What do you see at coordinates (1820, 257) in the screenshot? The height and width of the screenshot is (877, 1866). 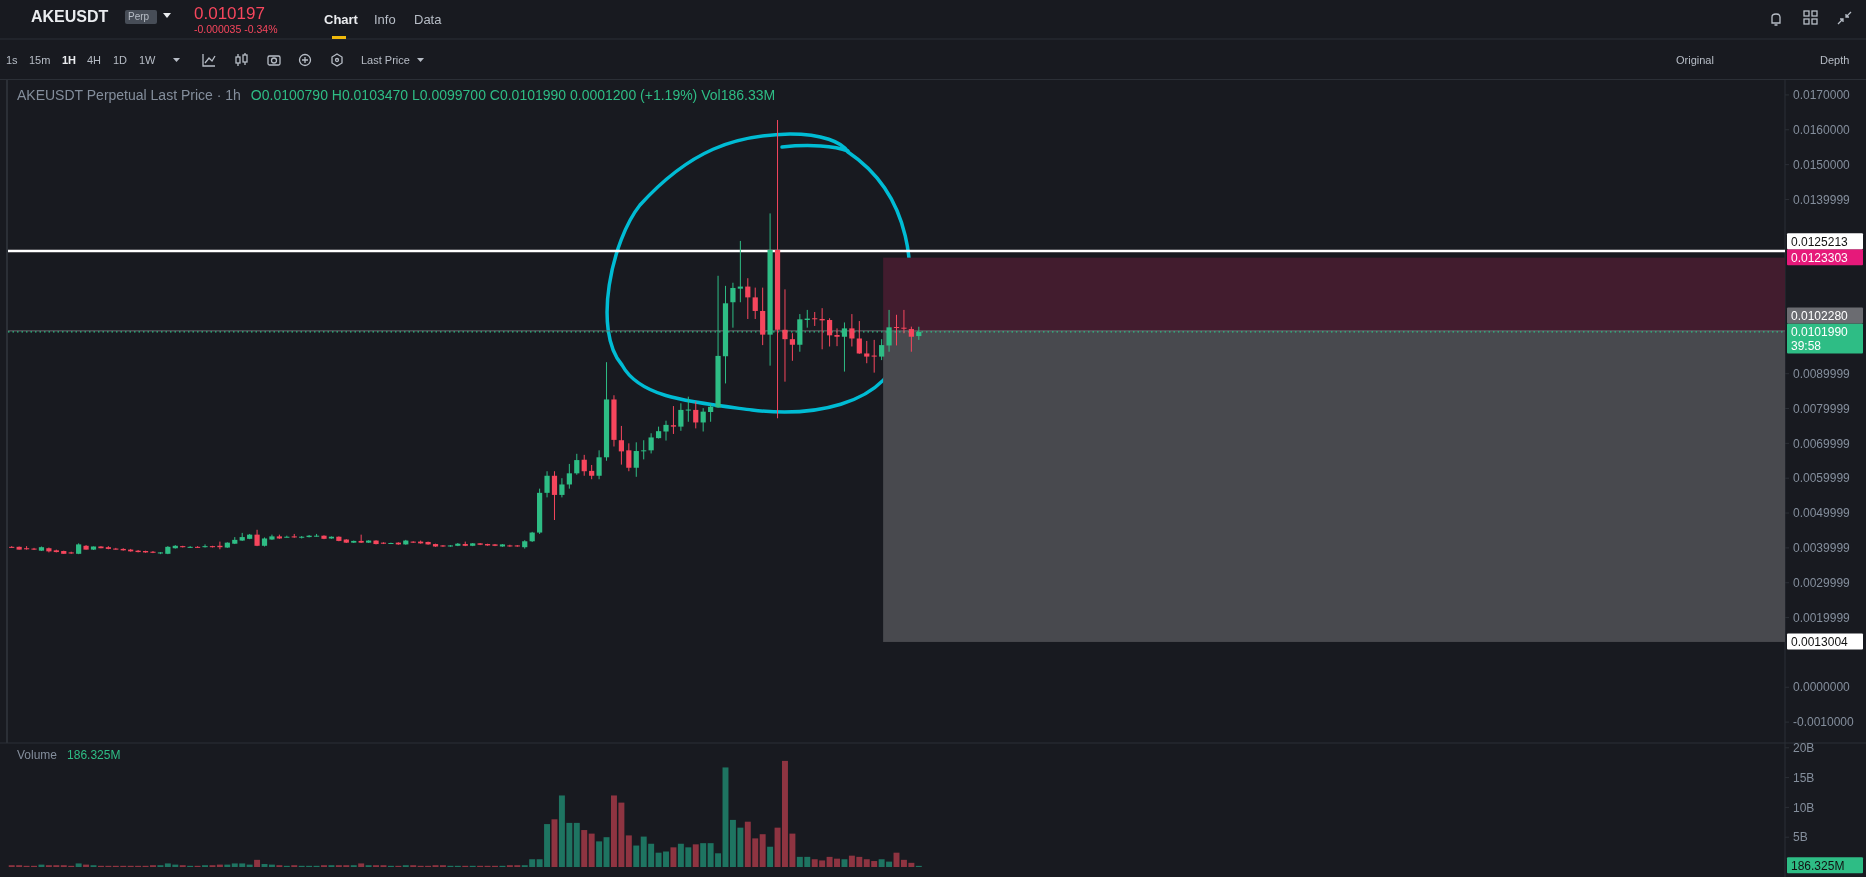 I see `band-label: 0.0123303` at bounding box center [1820, 257].